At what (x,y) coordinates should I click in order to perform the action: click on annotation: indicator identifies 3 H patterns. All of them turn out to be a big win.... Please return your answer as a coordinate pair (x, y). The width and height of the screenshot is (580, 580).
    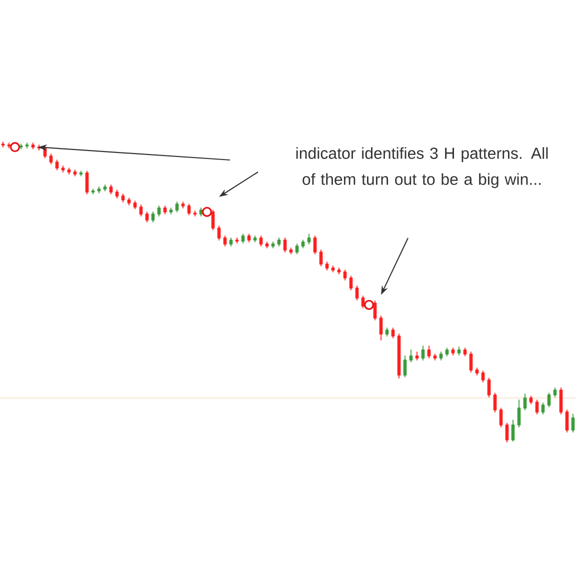
    Looking at the image, I should click on (422, 167).